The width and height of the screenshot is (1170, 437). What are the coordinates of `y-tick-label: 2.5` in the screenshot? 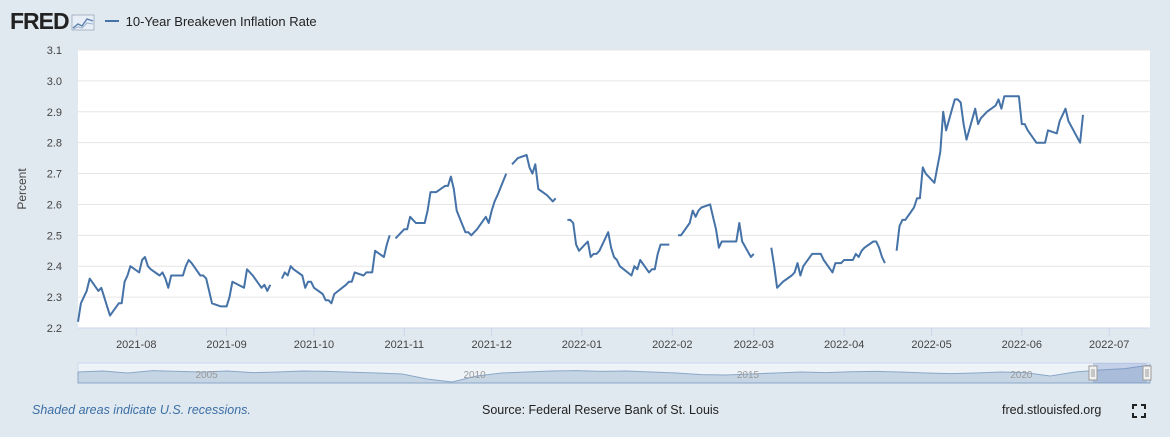 It's located at (54, 236).